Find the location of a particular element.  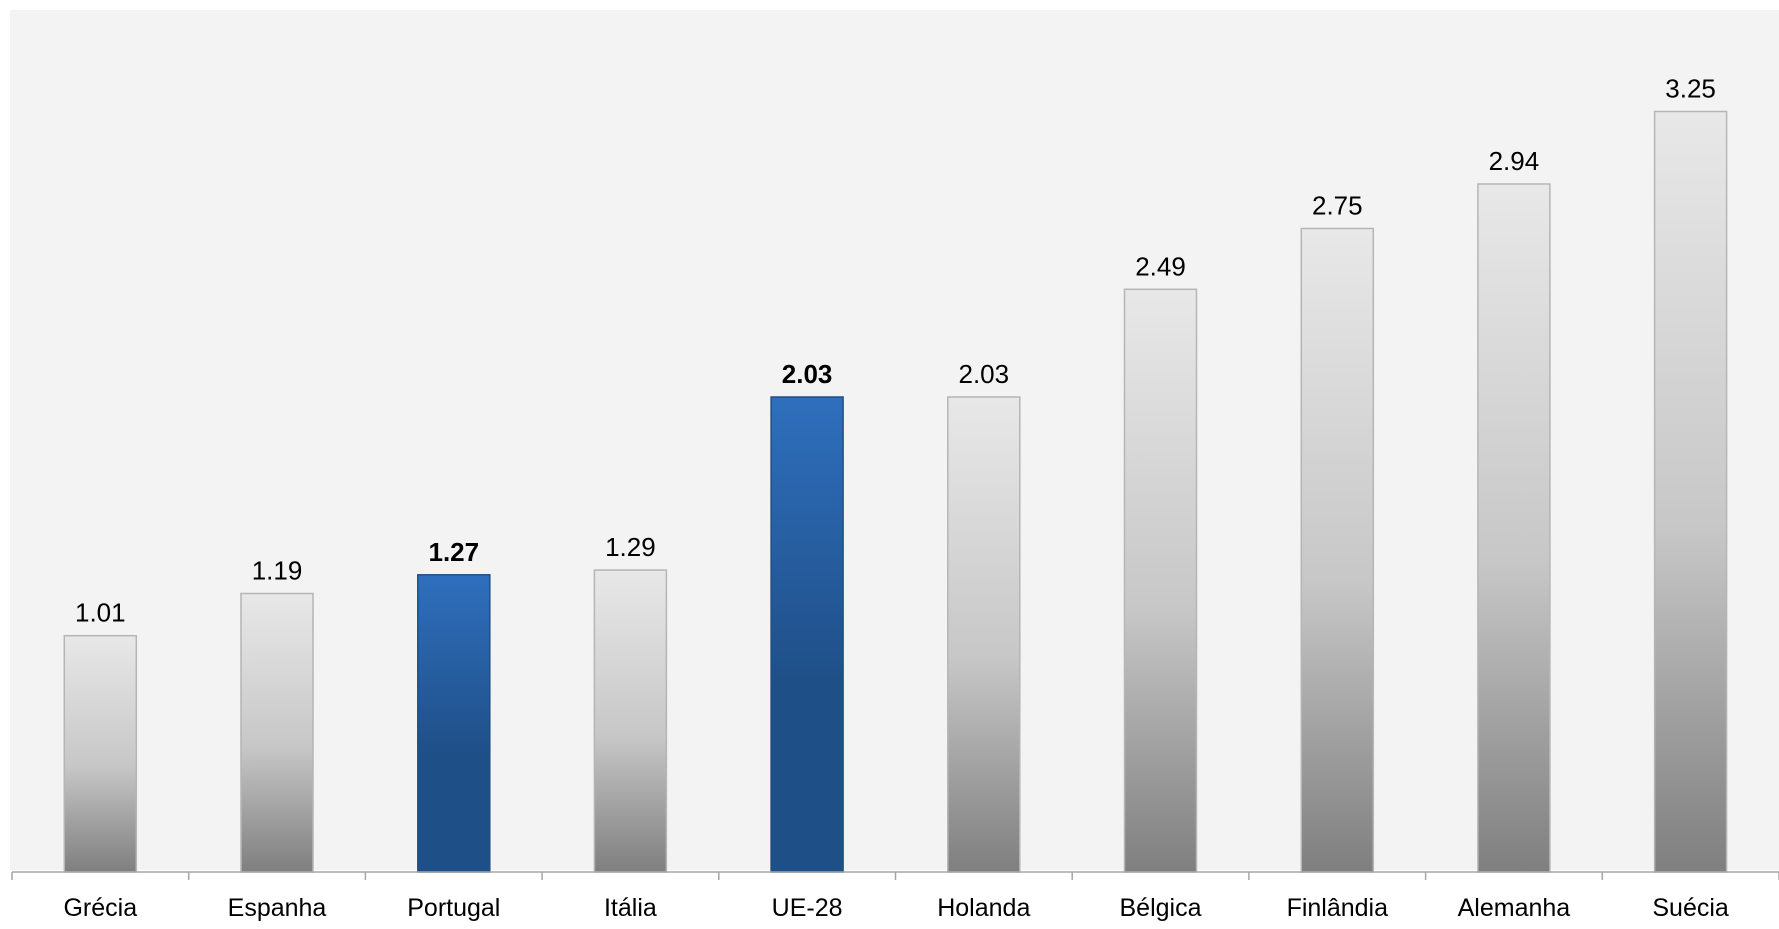

bar-portugal is located at coordinates (454, 723).